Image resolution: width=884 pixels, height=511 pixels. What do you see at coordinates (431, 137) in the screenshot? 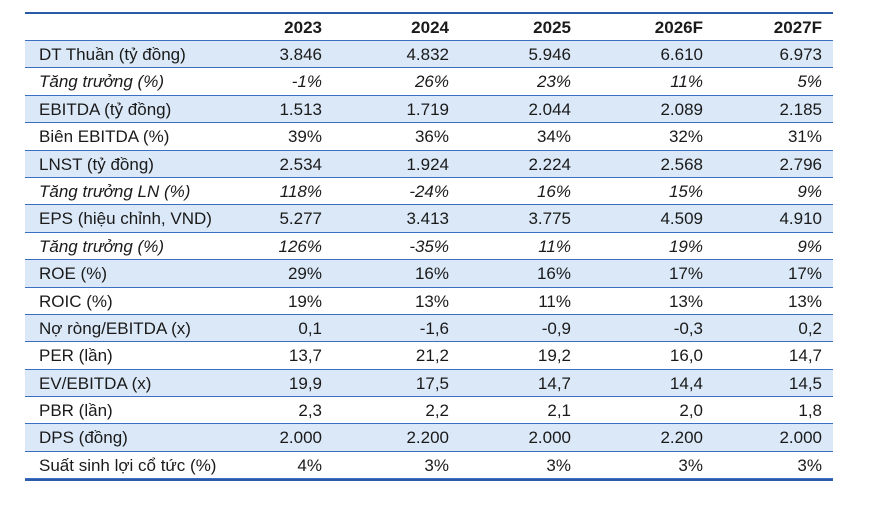
I see `value-cell: 36%` at bounding box center [431, 137].